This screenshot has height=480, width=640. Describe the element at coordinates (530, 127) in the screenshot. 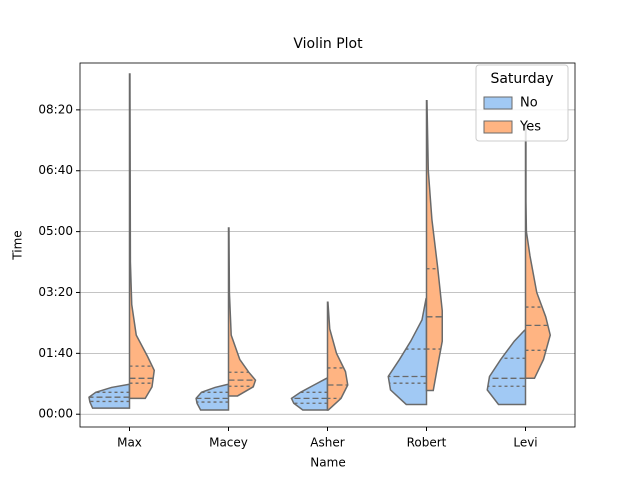

I see `legend-label: Yes` at that location.